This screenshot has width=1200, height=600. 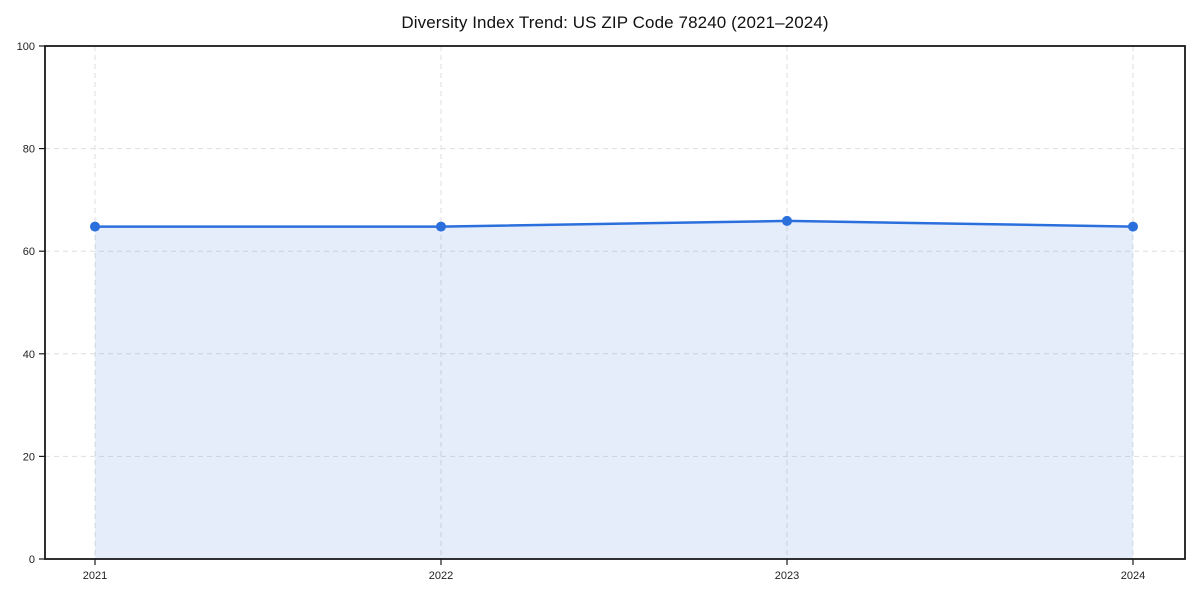 I want to click on y-tick-label: 20, so click(x=29, y=457).